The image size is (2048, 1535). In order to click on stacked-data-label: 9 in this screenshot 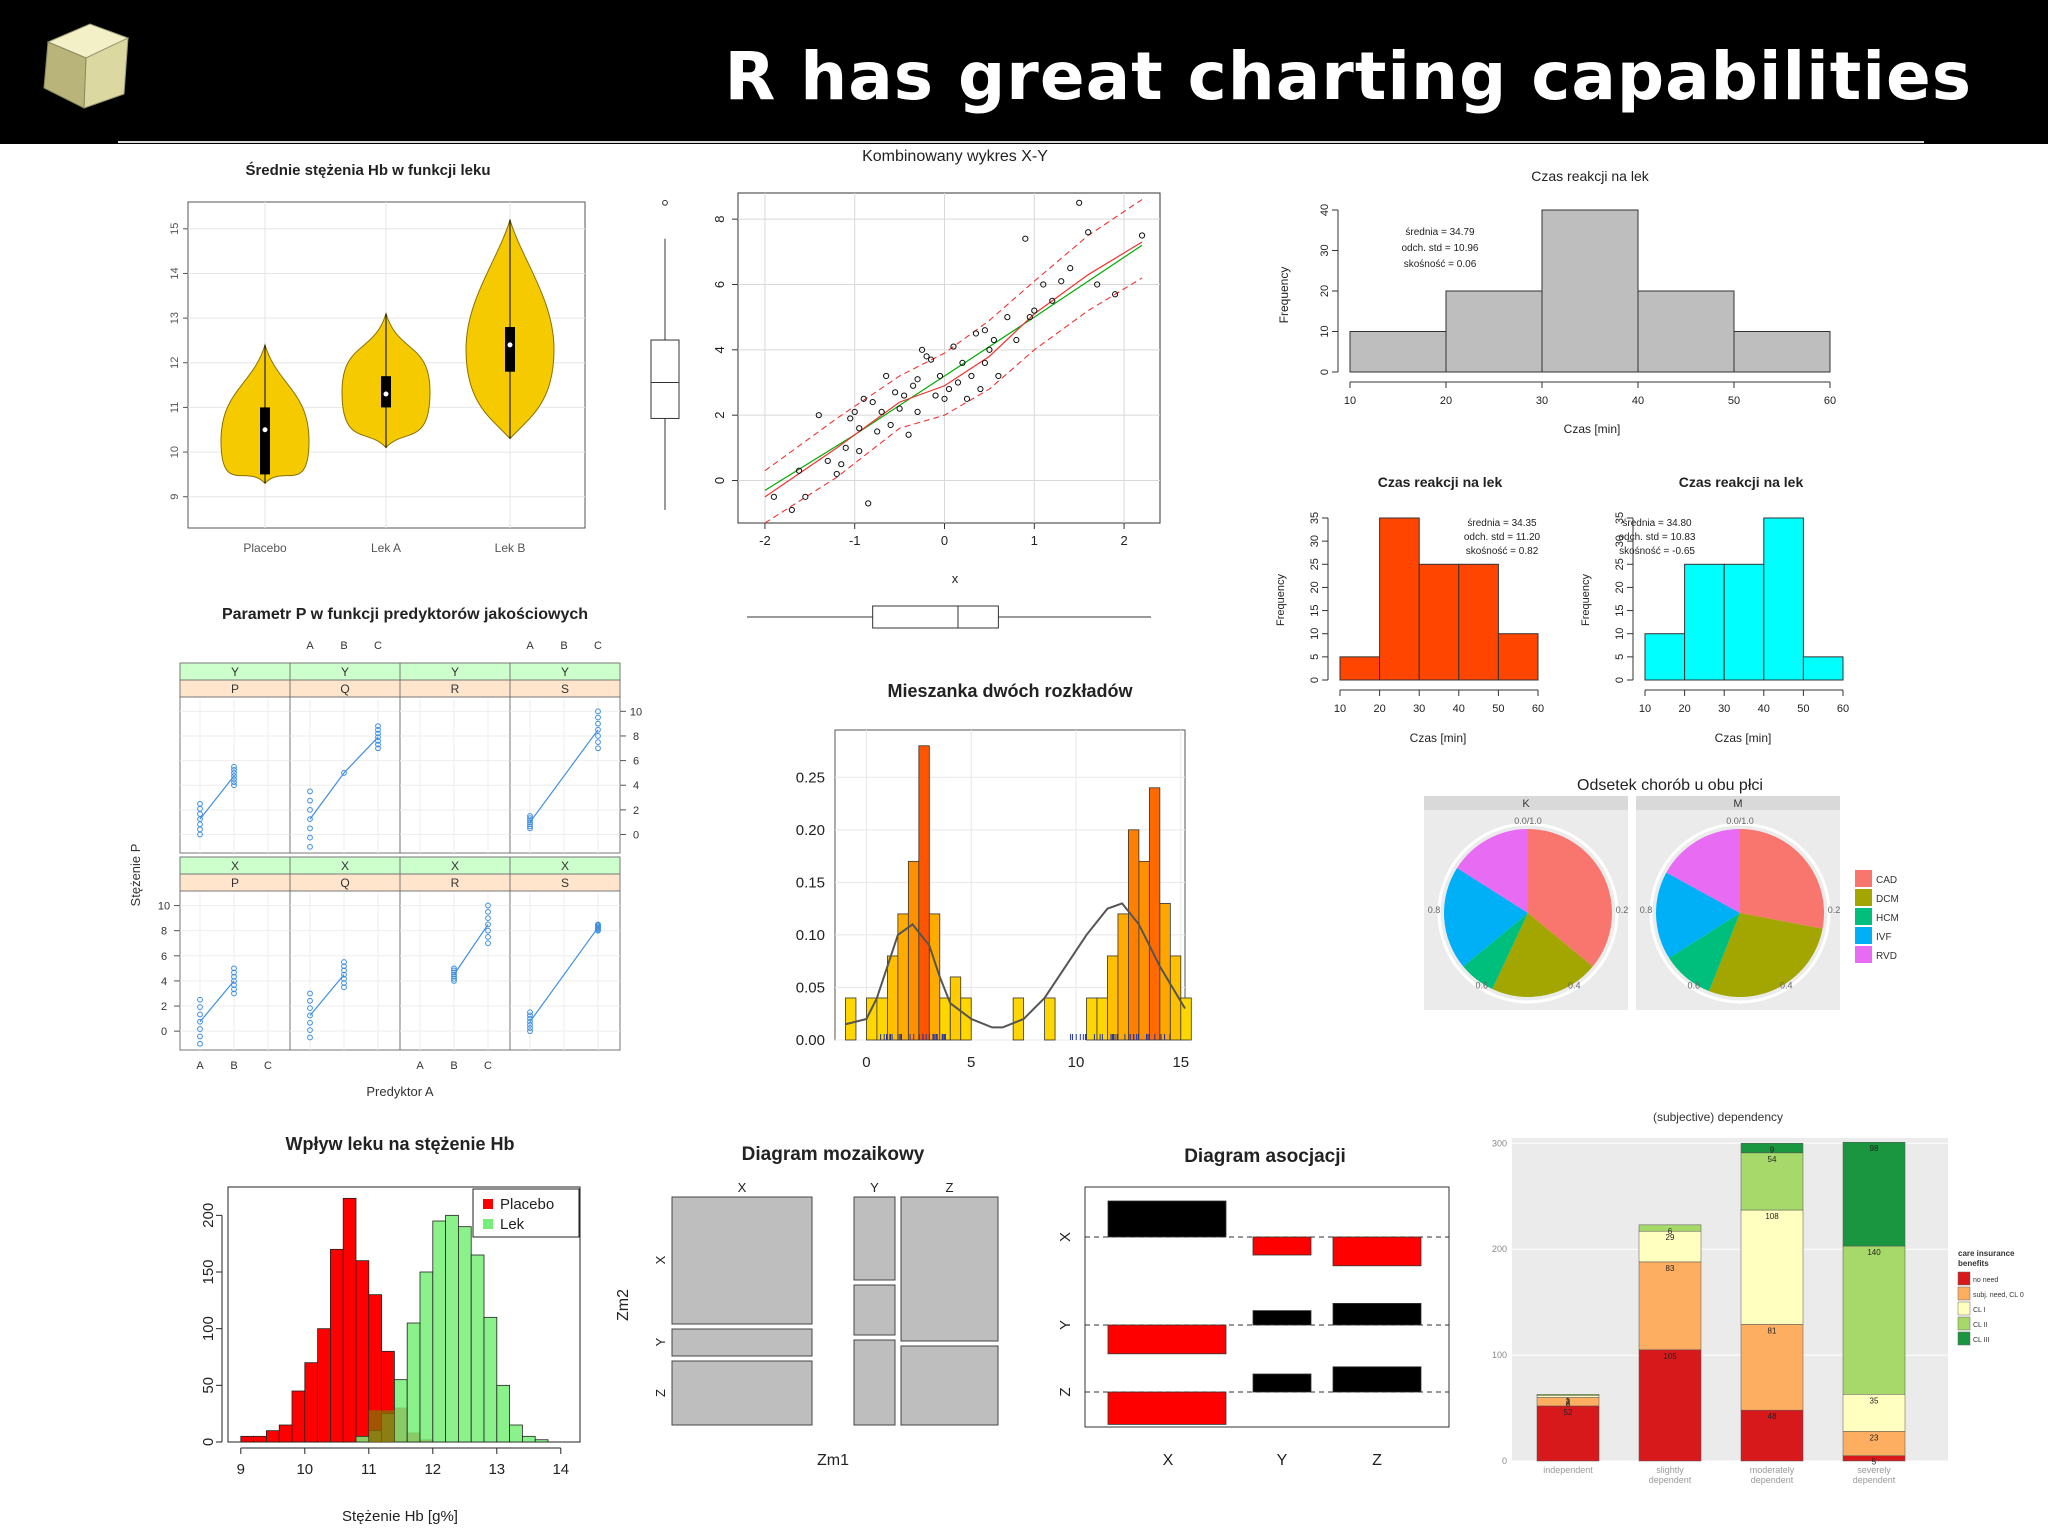, I will do `click(1772, 1149)`.